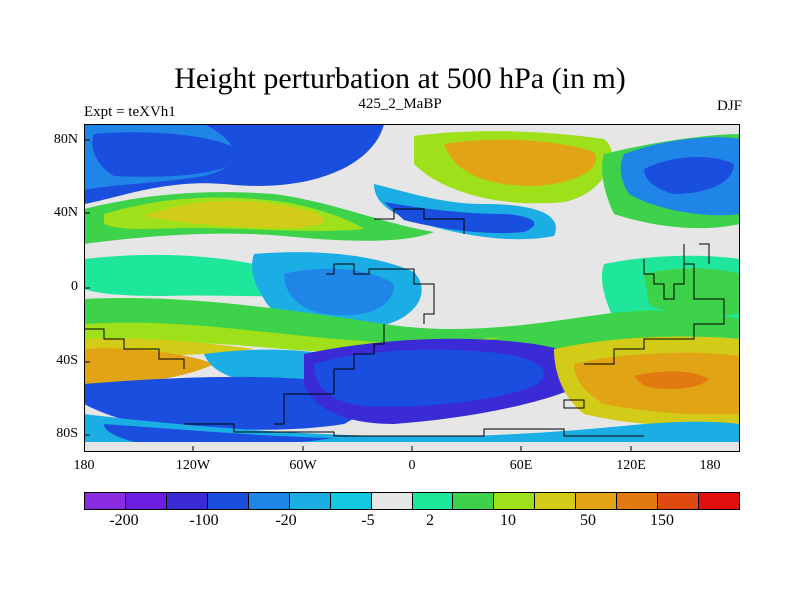  What do you see at coordinates (414, 430) in the screenshot?
I see `coastline-antarctic` at bounding box center [414, 430].